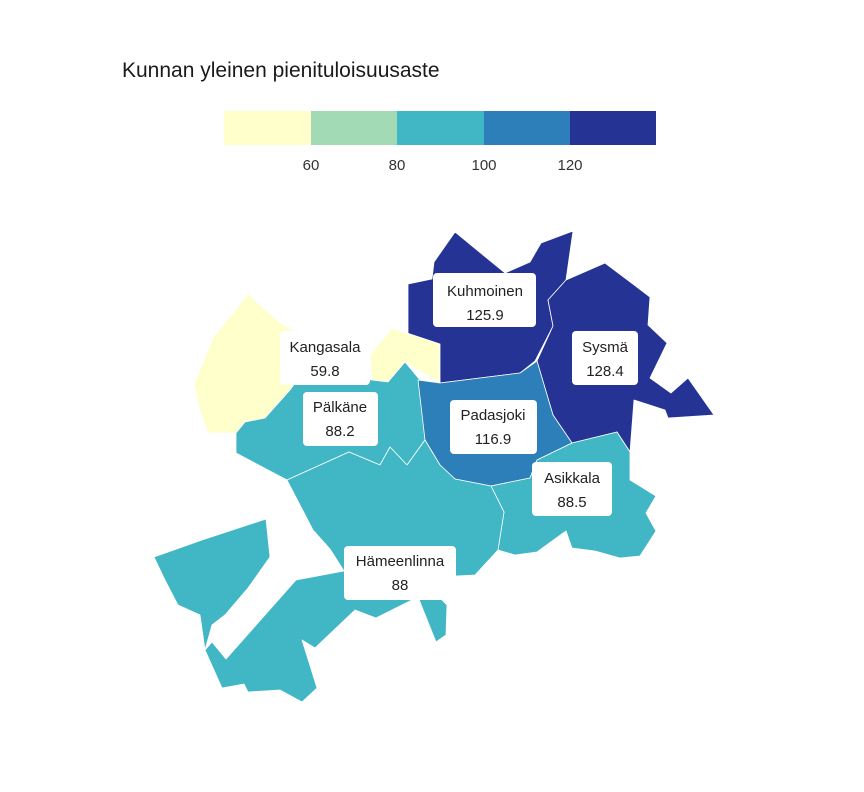 The image size is (864, 792). Describe the element at coordinates (483, 165) in the screenshot. I see `legend-tick-label: 100` at that location.